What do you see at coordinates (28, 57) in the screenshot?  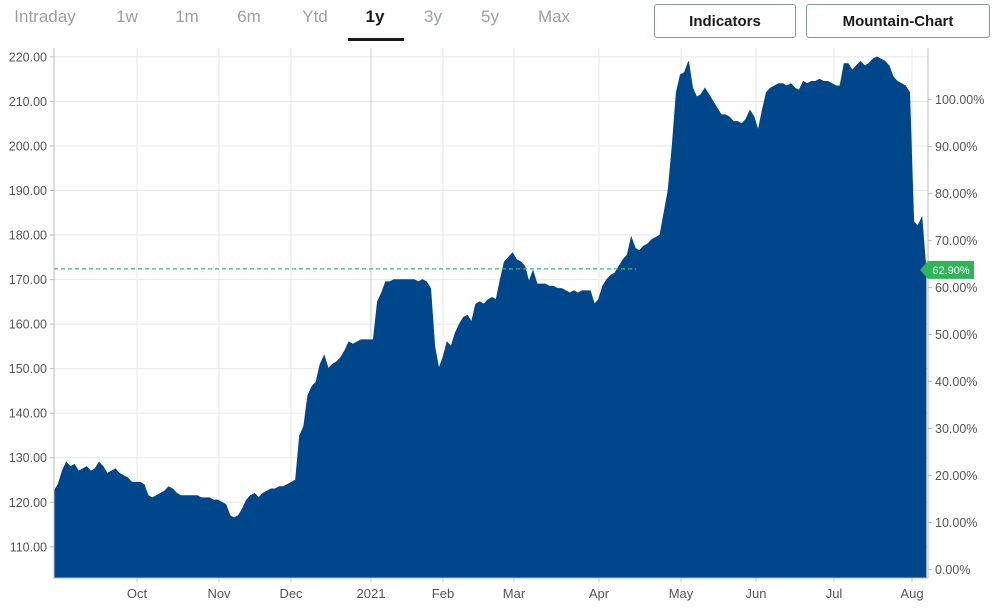 I see `left-tick-label: 220.00` at bounding box center [28, 57].